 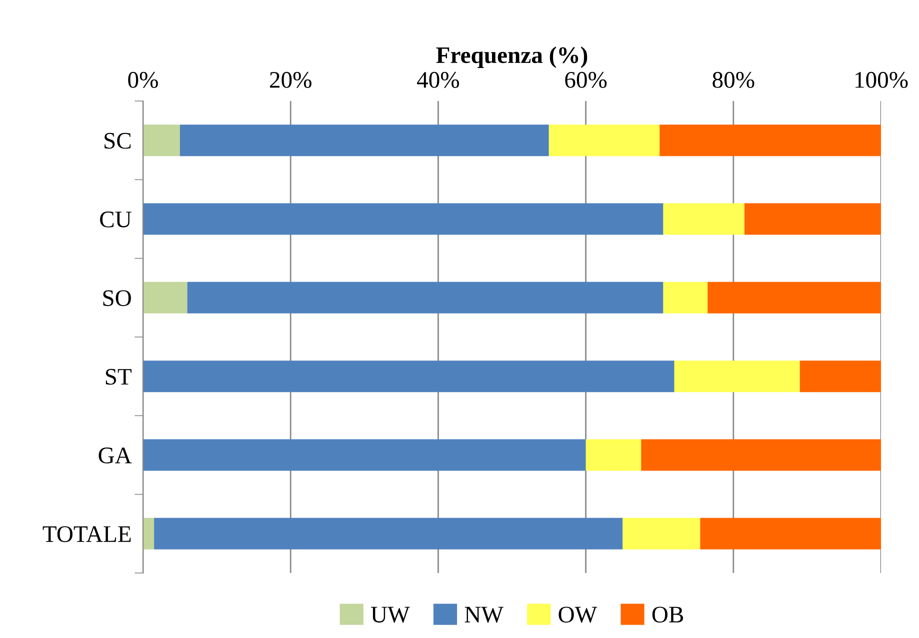 What do you see at coordinates (86, 534) in the screenshot?
I see `y-tick-label: TOTALE` at bounding box center [86, 534].